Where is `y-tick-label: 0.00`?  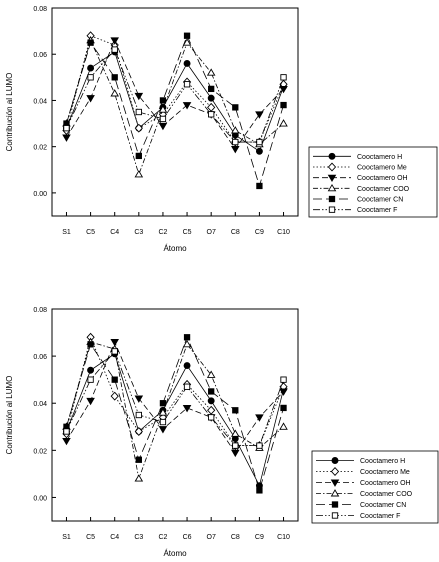 y-tick-label: 0.00 is located at coordinates (40, 498).